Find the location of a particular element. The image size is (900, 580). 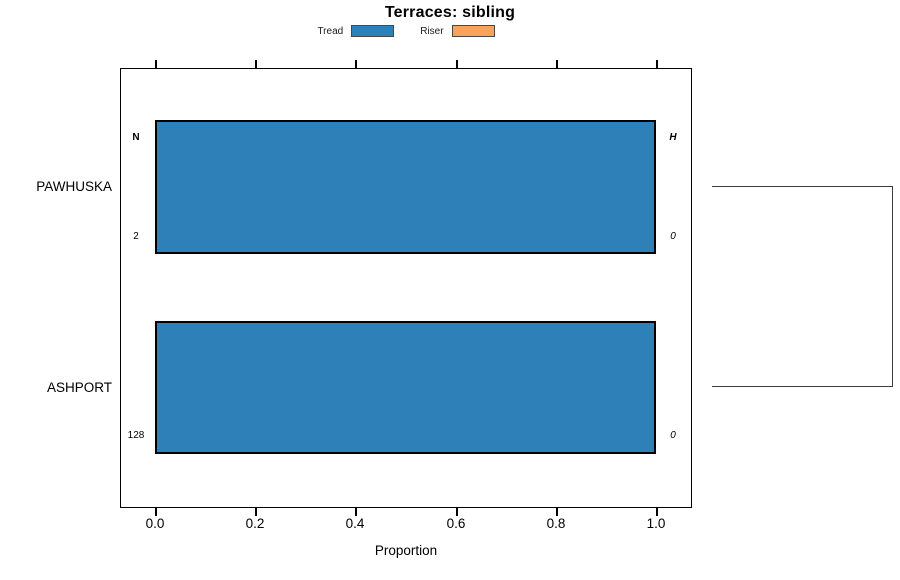

annotation-left-header-N: N is located at coordinates (136, 137).